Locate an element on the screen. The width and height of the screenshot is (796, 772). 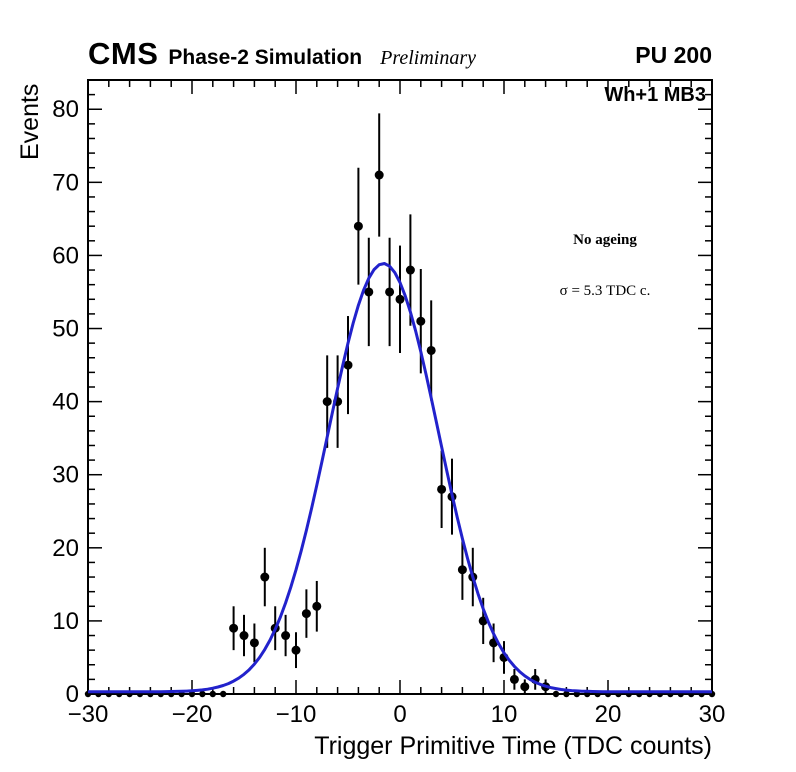
preliminary-label: Preliminary is located at coordinates (428, 58).